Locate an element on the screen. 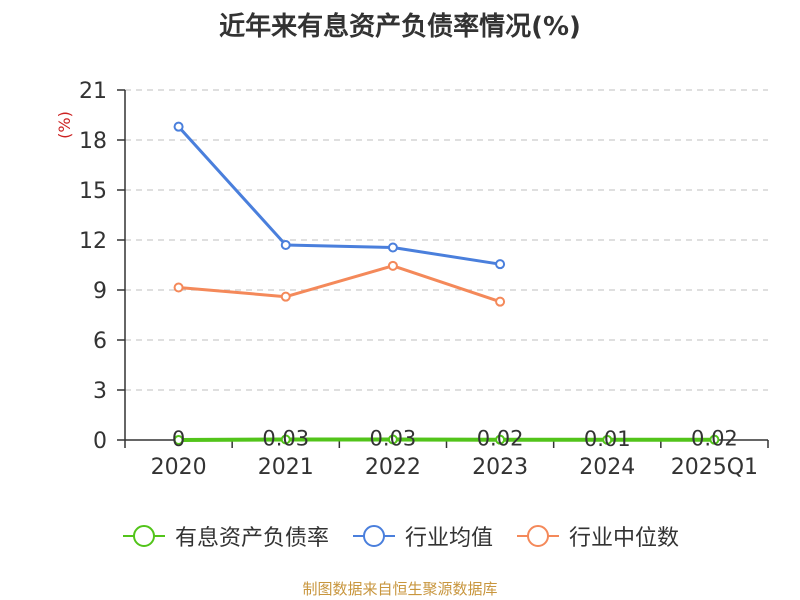  legend-item: 行业中位数 is located at coordinates (597, 536).